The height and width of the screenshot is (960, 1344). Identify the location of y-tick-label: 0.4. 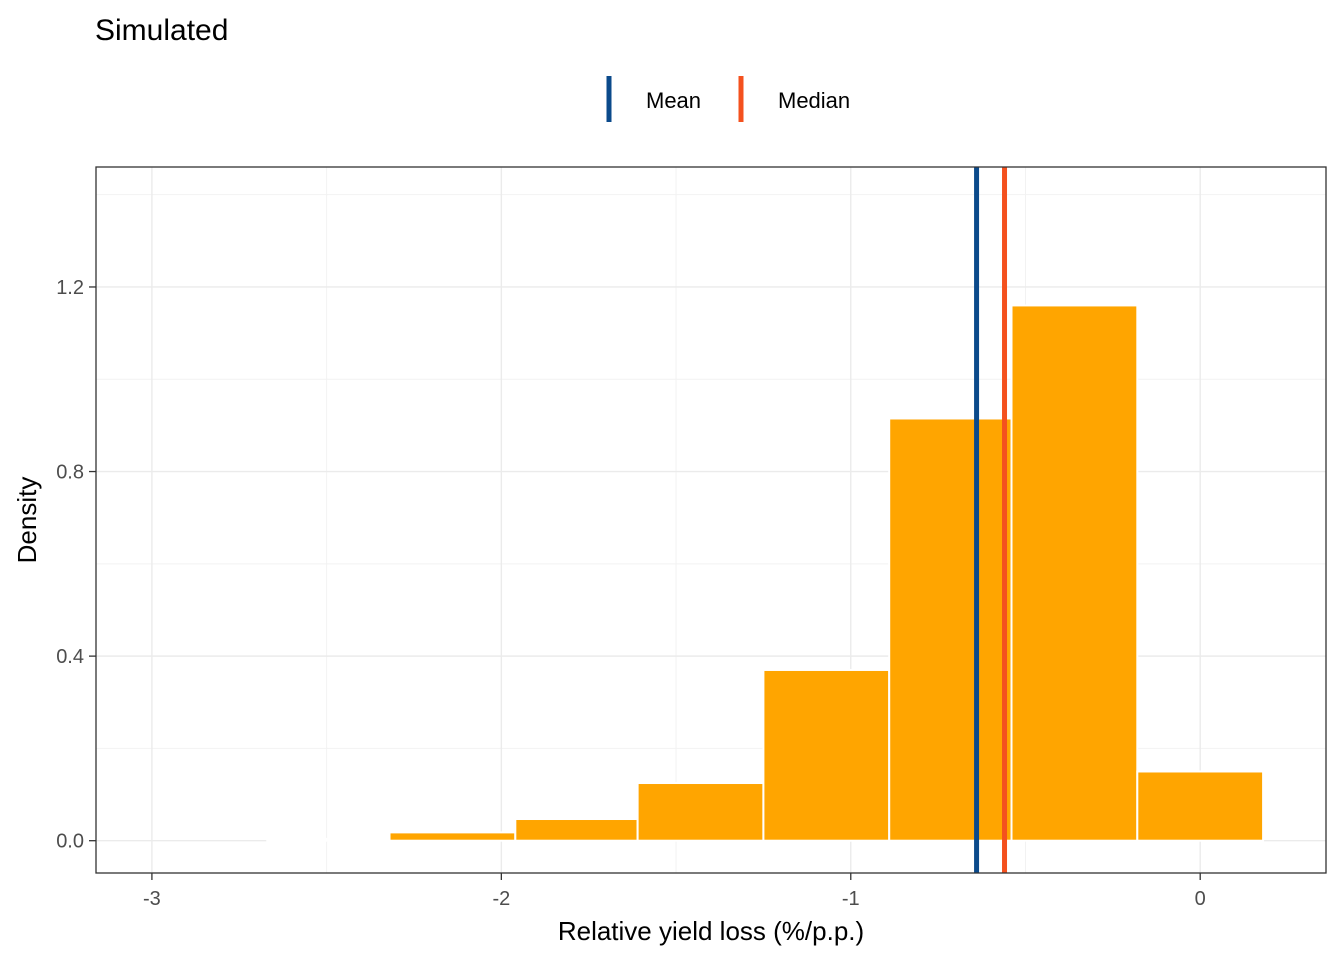
(70, 657).